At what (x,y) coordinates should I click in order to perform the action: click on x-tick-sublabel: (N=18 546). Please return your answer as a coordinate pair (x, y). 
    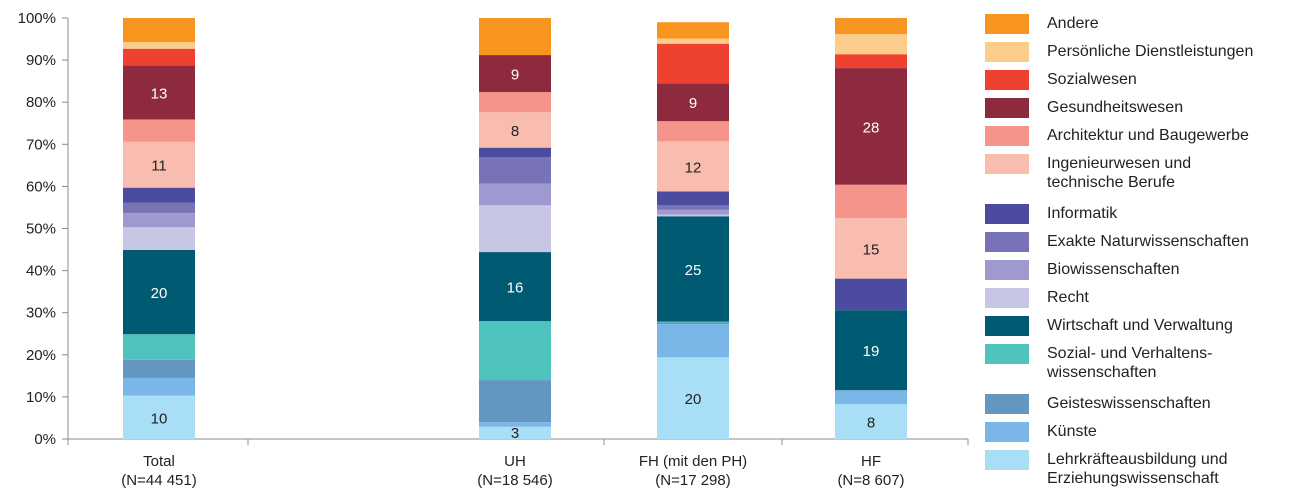
    Looking at the image, I should click on (514, 480).